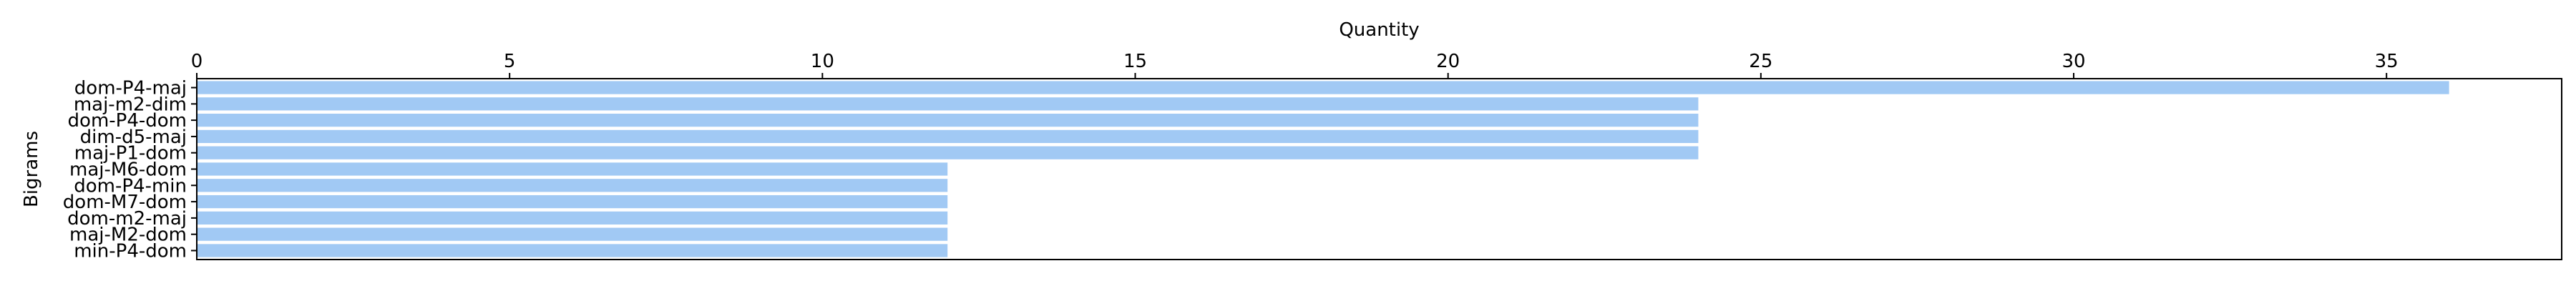 The image size is (2576, 286). Describe the element at coordinates (197, 61) in the screenshot. I see `x-tick-label: 0` at that location.